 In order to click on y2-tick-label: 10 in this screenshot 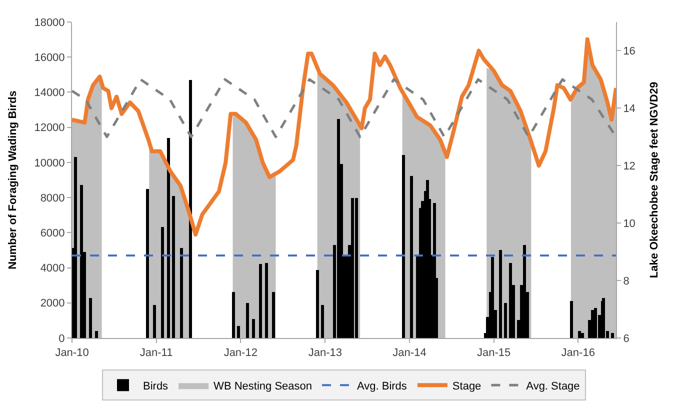, I will do `click(629, 224)`.